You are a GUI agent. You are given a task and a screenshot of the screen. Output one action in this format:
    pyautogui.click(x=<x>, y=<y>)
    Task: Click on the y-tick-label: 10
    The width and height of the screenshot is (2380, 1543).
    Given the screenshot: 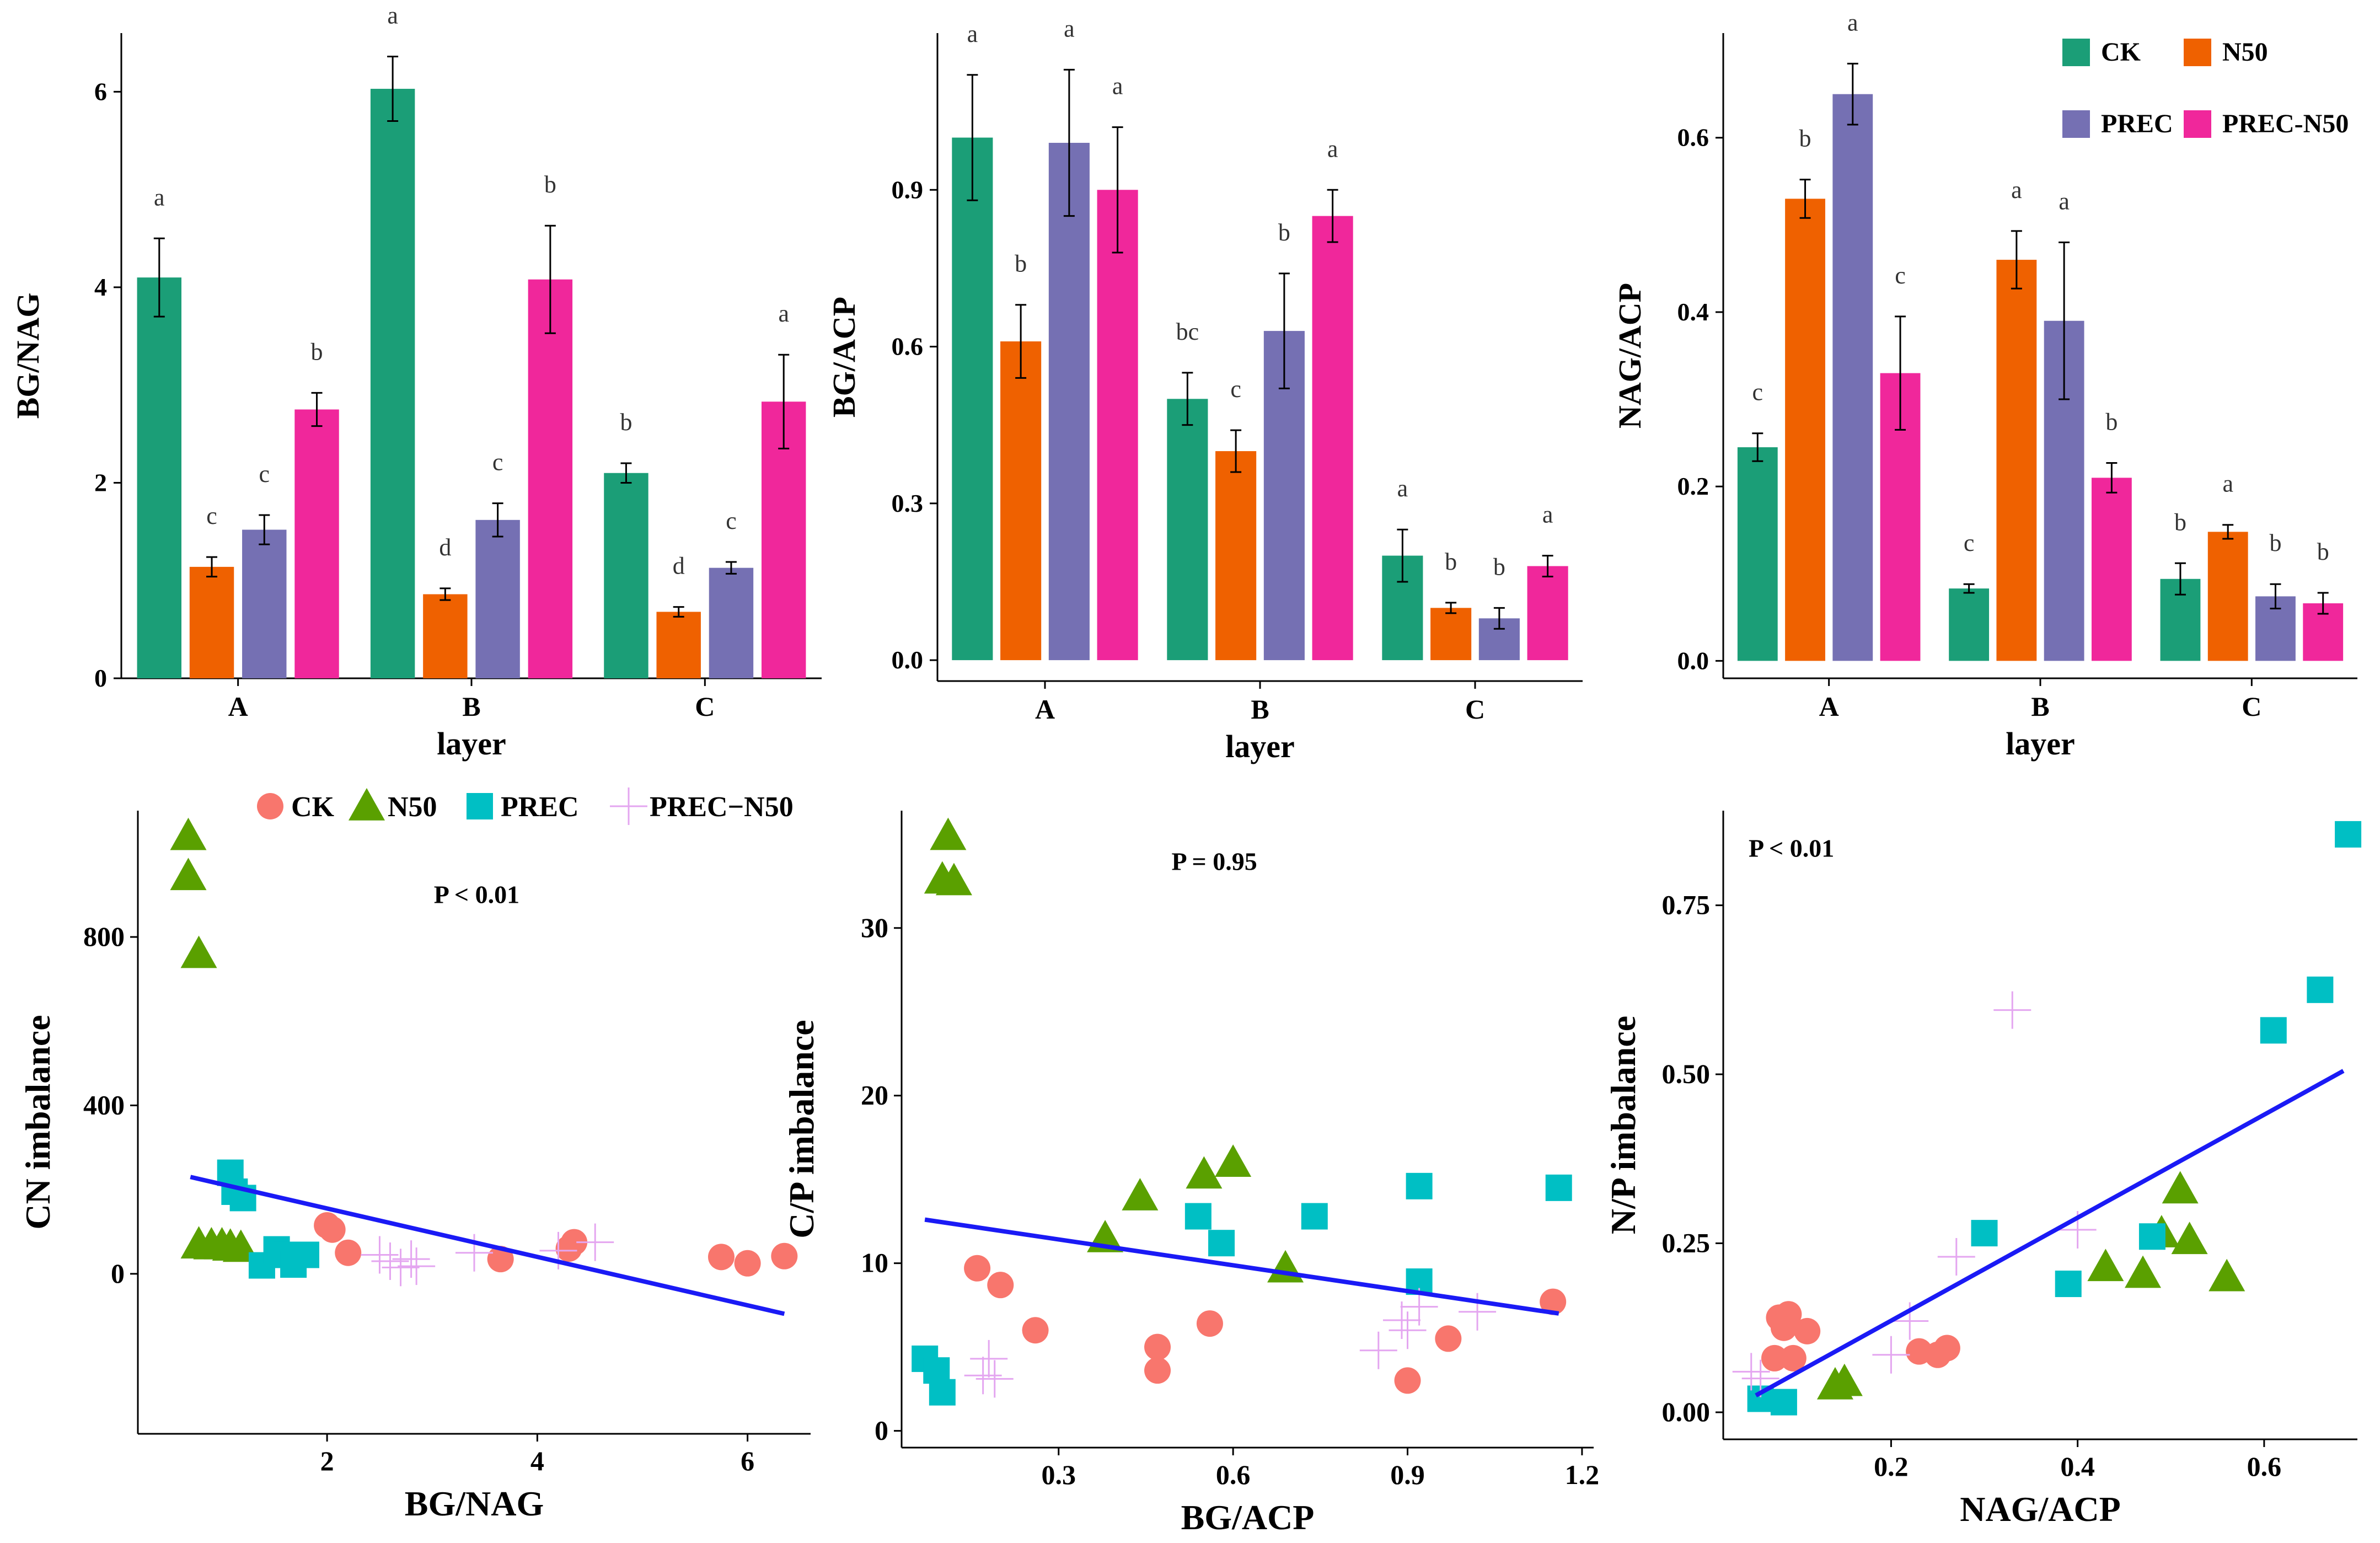 What is the action you would take?
    pyautogui.click(x=874, y=1262)
    